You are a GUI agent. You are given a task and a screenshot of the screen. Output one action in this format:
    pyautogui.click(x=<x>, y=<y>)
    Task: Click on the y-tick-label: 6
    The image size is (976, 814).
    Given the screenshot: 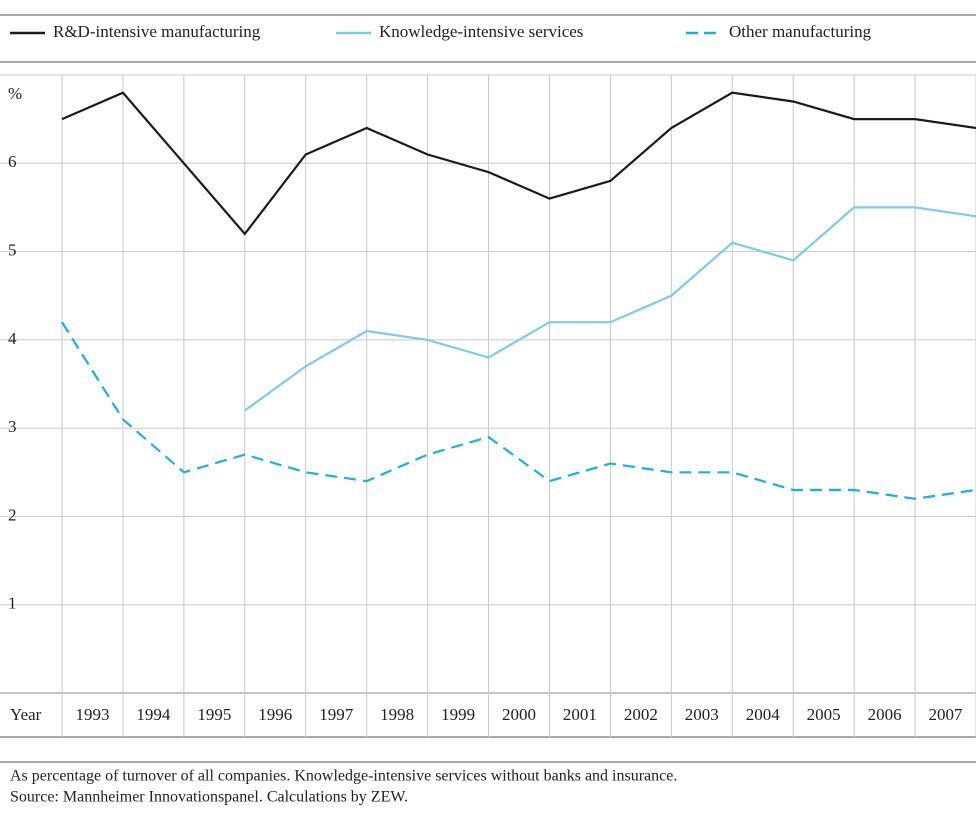 What is the action you would take?
    pyautogui.click(x=12, y=161)
    